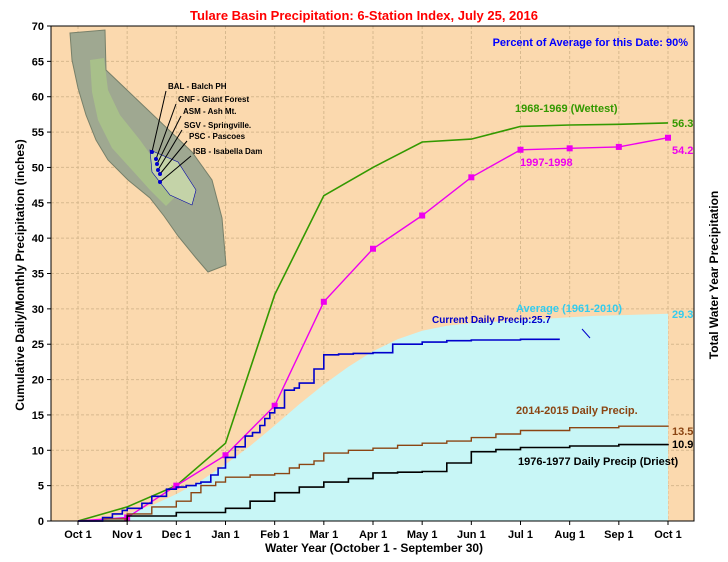  What do you see at coordinates (569, 309) in the screenshot?
I see `label-average: Average (1961-2010)` at bounding box center [569, 309].